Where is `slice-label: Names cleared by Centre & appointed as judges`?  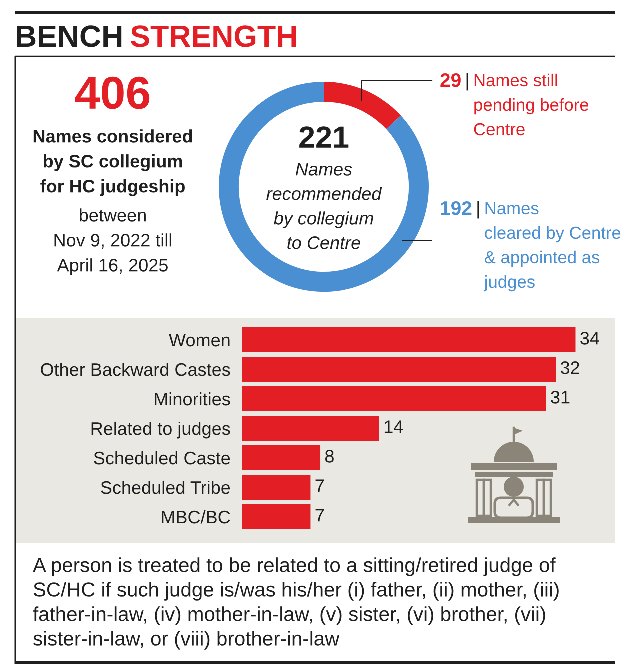
slice-label: Names cleared by Centre & appointed as judges is located at coordinates (552, 247).